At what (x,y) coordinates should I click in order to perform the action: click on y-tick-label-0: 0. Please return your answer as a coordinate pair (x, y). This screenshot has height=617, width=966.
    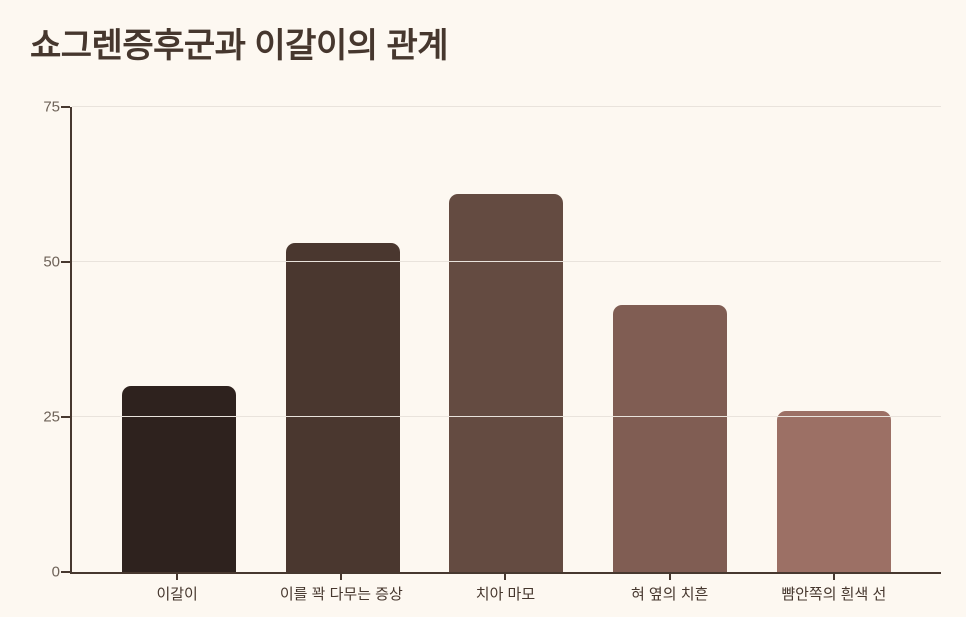
    Looking at the image, I should click on (55, 572).